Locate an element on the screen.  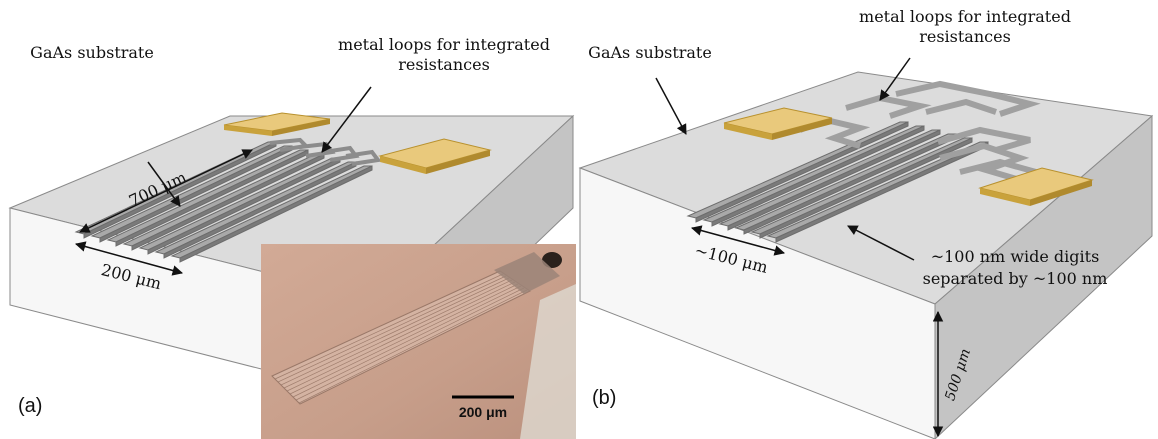
loops-b is located at coordinates (919, 131).